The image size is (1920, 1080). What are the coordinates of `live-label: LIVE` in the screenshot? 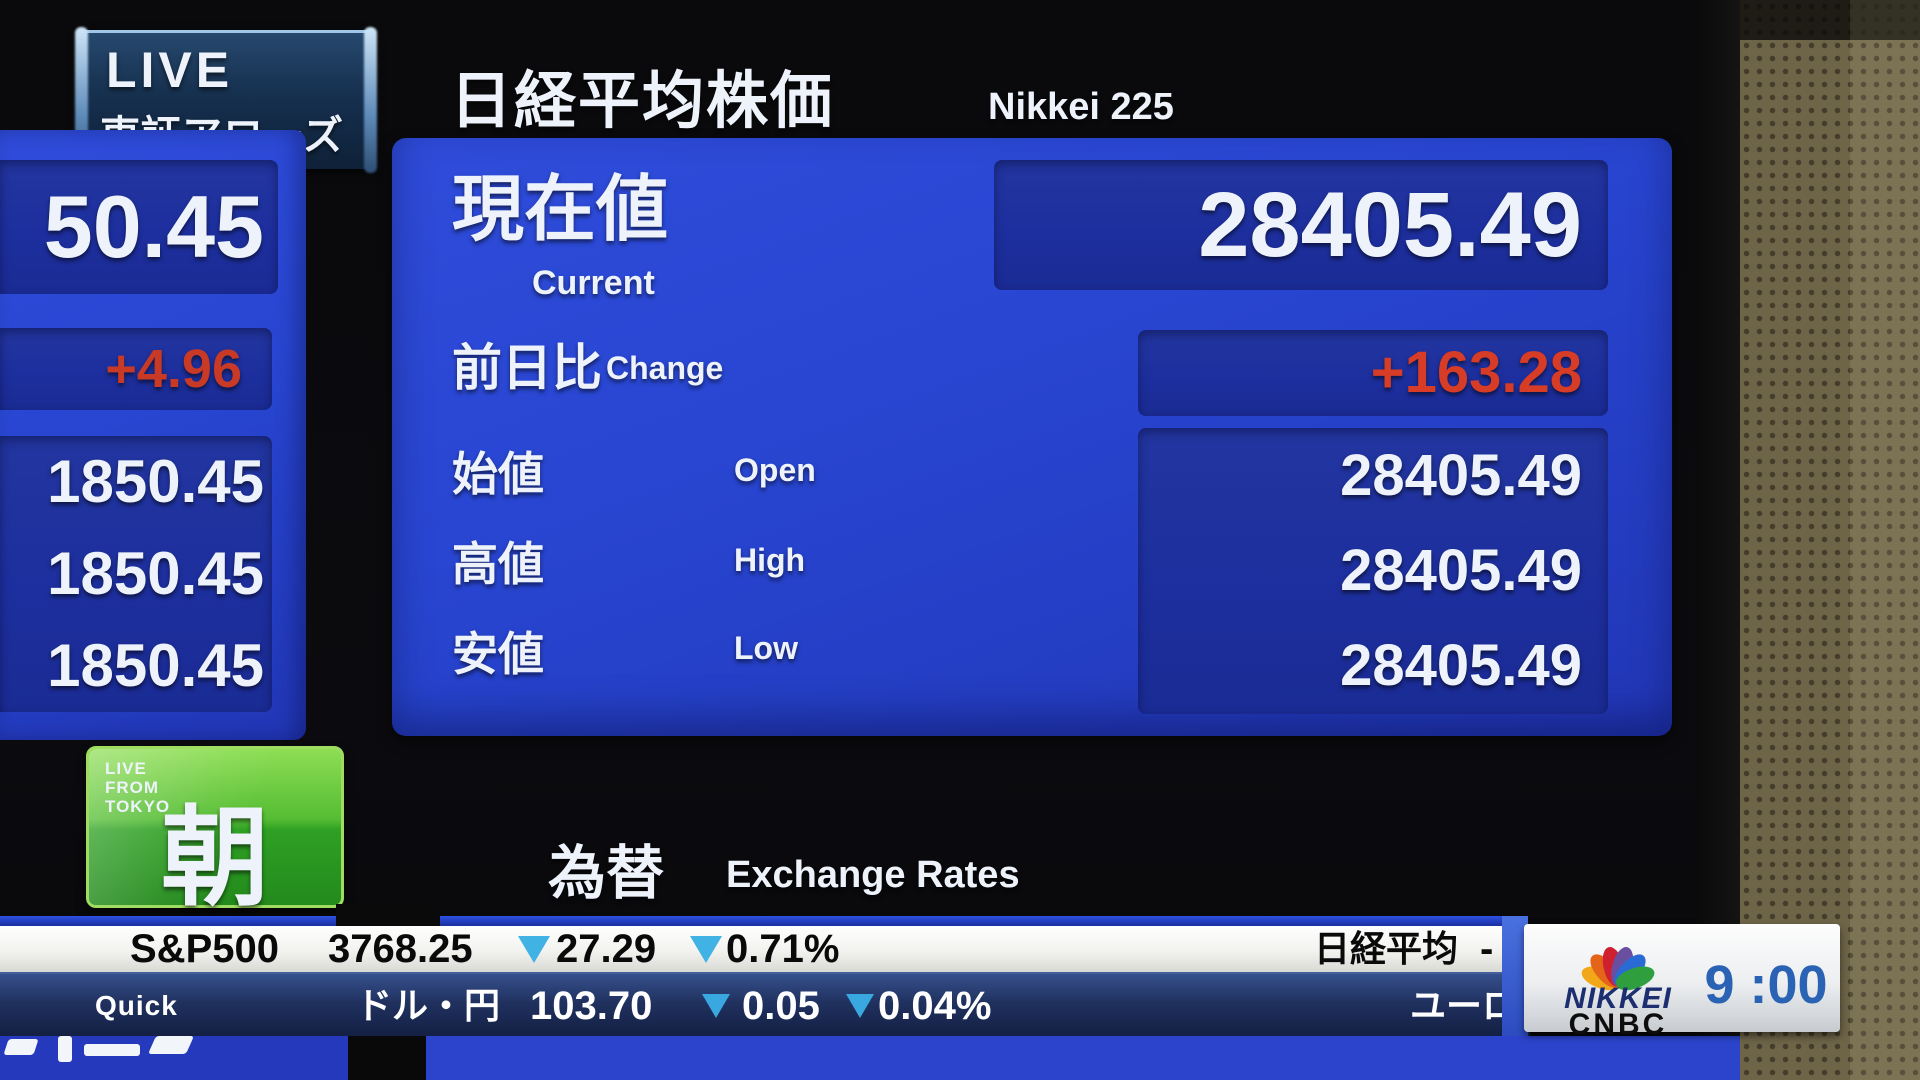 It's located at (170, 70).